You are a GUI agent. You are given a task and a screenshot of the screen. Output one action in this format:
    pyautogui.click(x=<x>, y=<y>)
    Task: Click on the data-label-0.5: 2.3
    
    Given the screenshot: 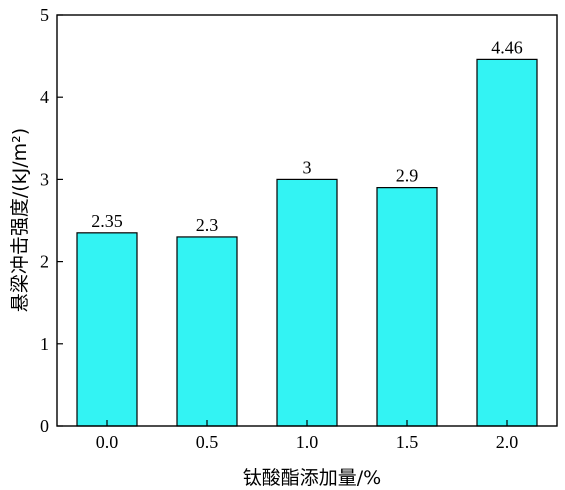 What is the action you would take?
    pyautogui.click(x=207, y=225)
    